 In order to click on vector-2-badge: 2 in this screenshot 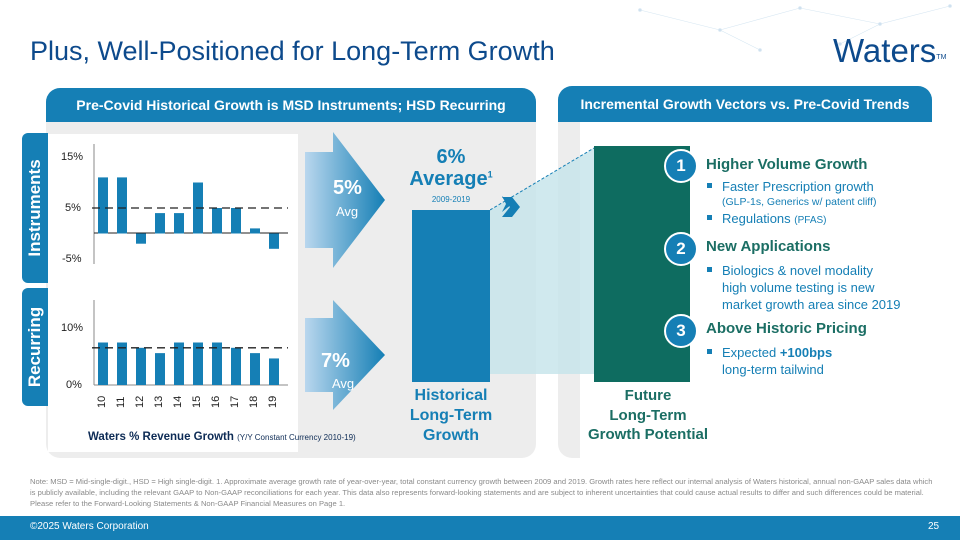, I will do `click(681, 249)`.